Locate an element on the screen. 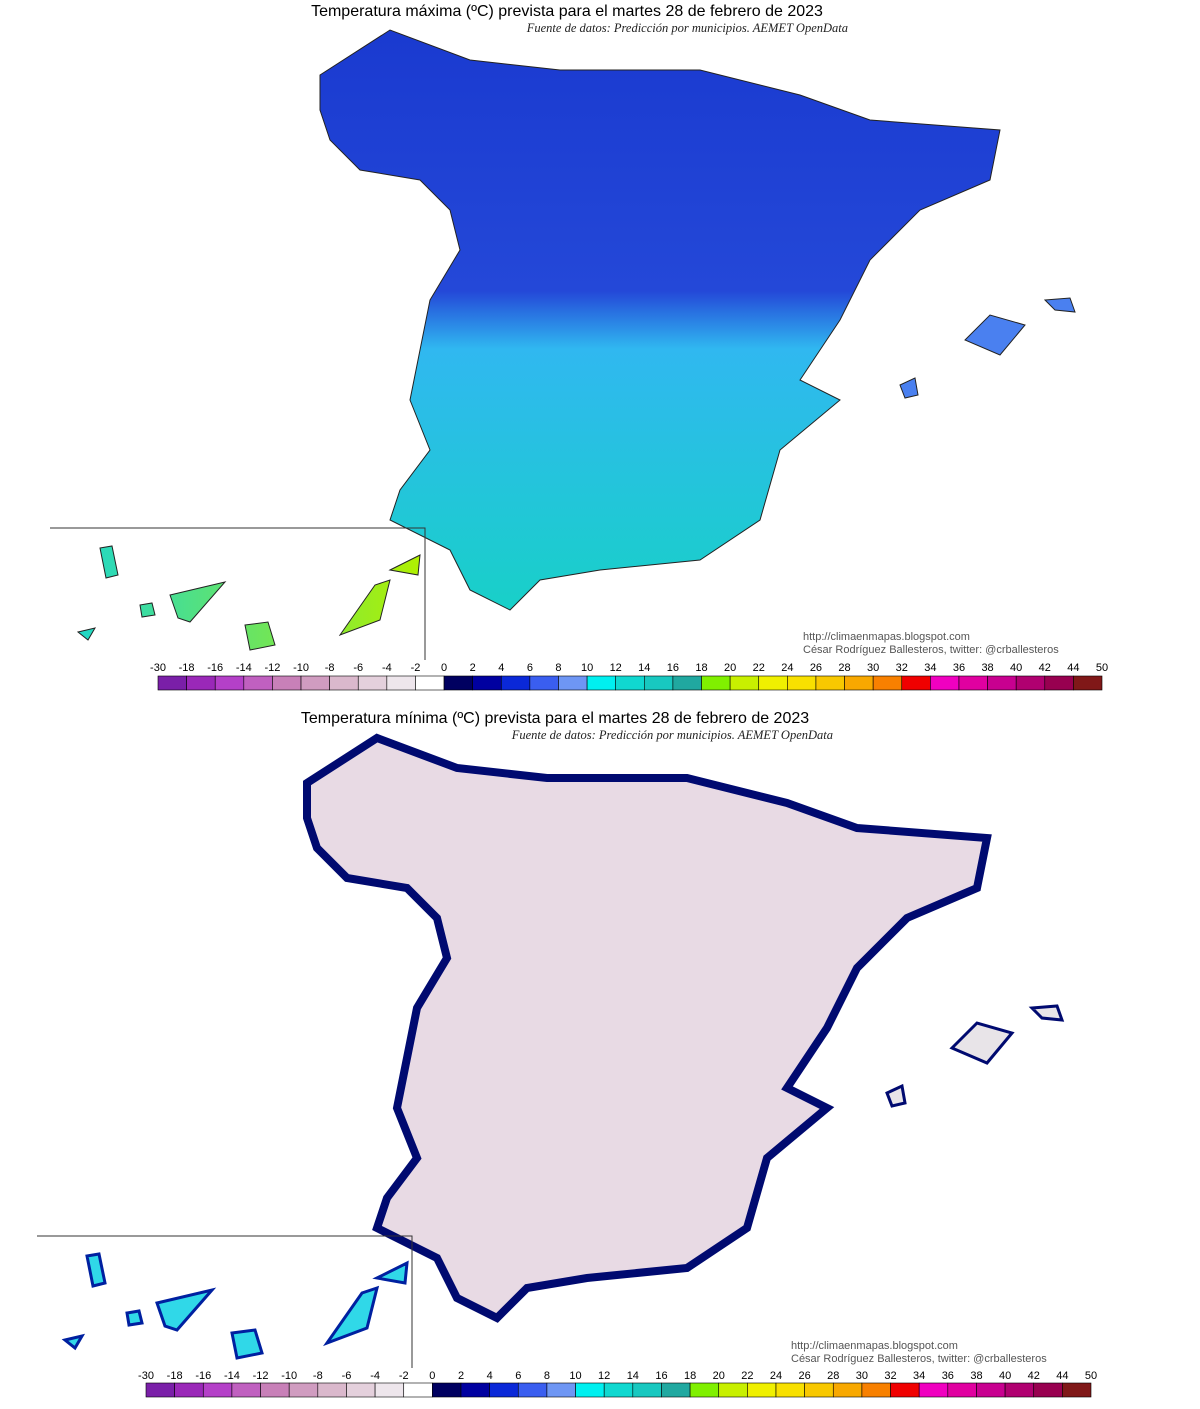  legend-tick-label: 4 is located at coordinates (490, 1376).